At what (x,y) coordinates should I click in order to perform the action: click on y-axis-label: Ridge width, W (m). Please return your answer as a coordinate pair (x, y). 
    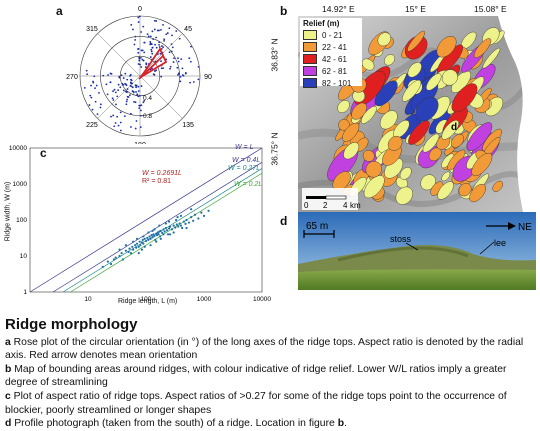
    Looking at the image, I should click on (8, 211).